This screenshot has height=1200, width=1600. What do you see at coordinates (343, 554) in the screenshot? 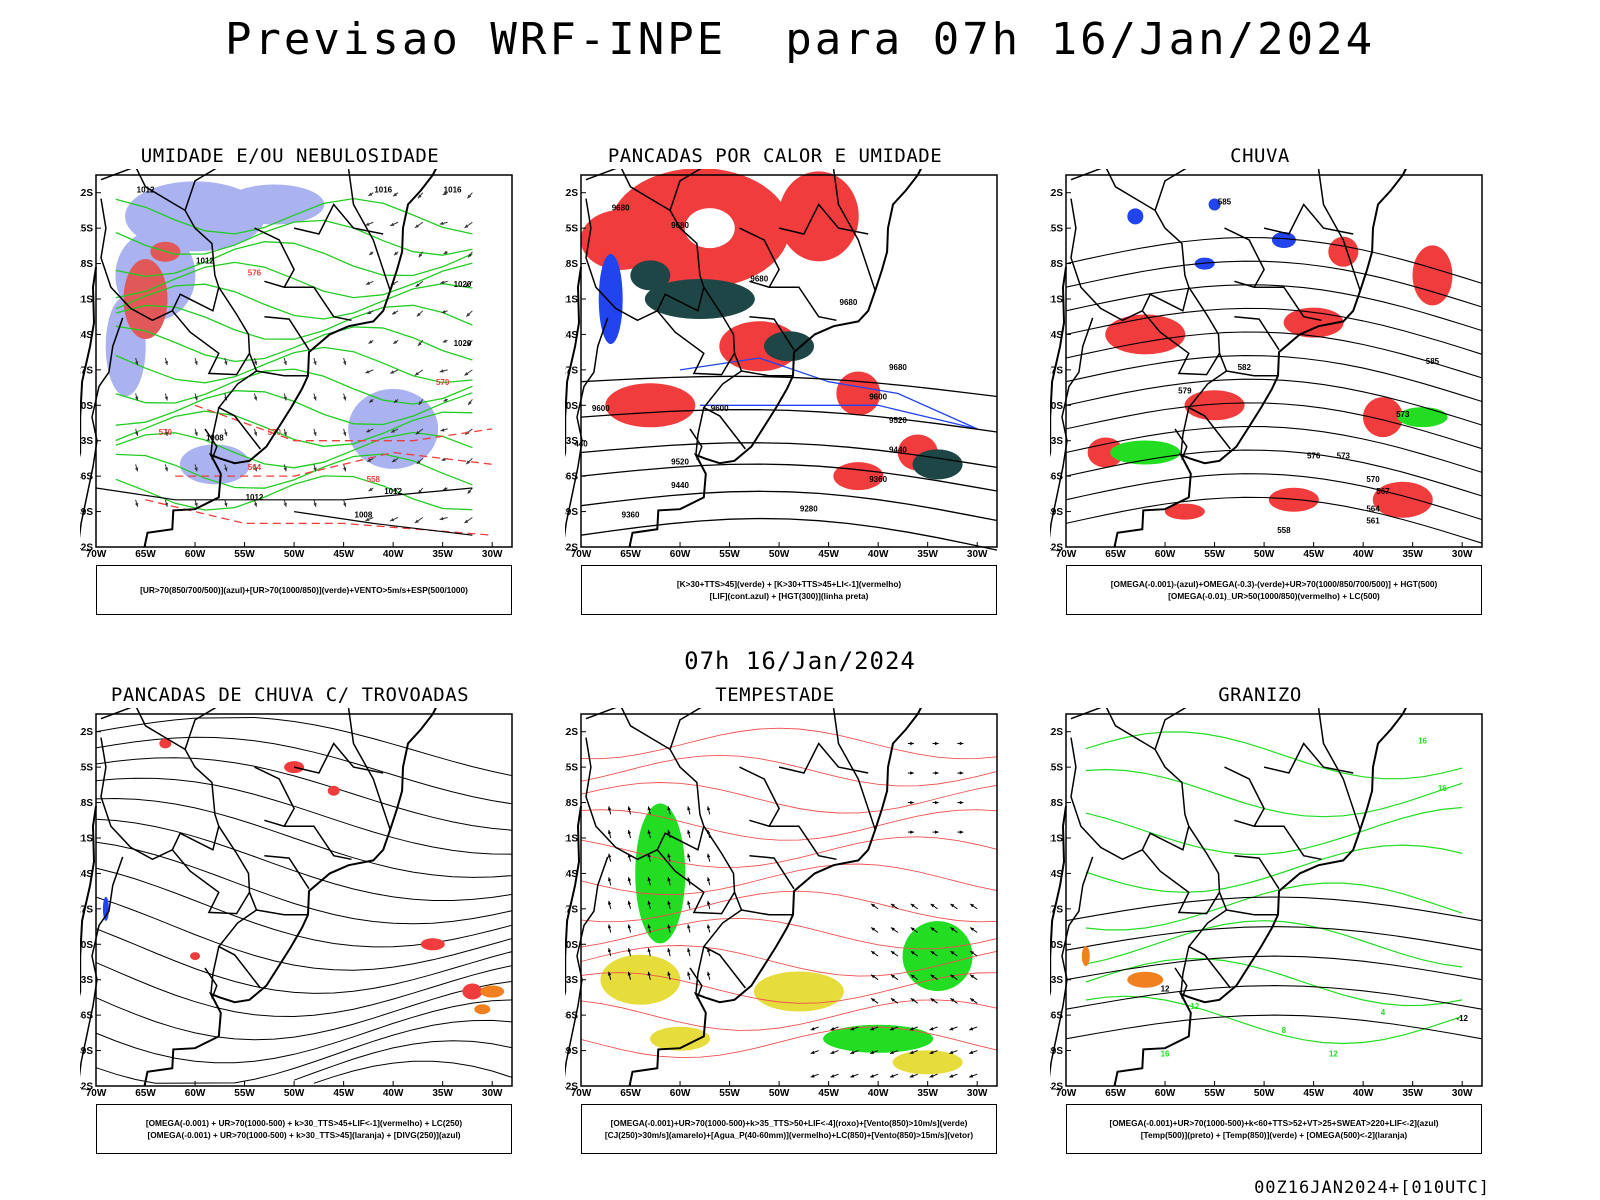
I see `lon-label: 45W` at bounding box center [343, 554].